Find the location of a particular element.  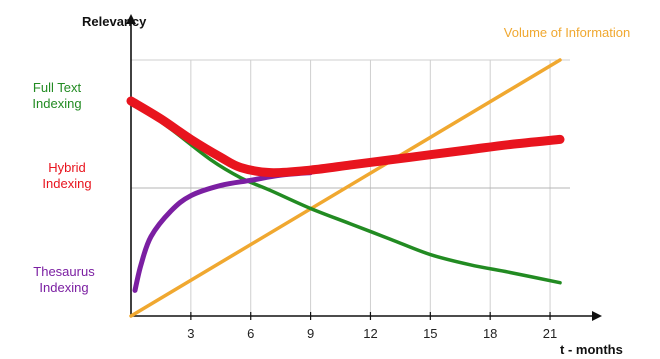

x-tick-label-9: 9 is located at coordinates (310, 333).